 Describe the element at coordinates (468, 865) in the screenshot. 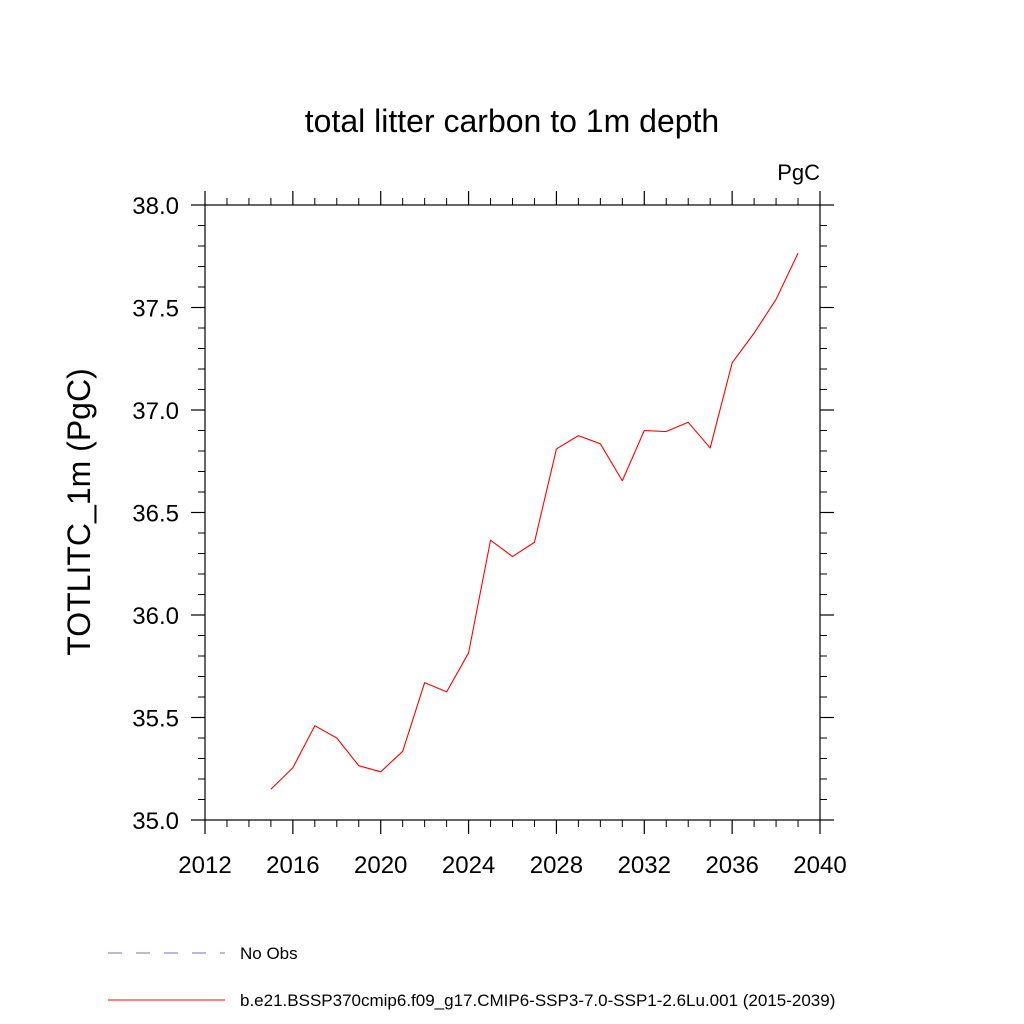

I see `x-tick-label: 2024` at that location.